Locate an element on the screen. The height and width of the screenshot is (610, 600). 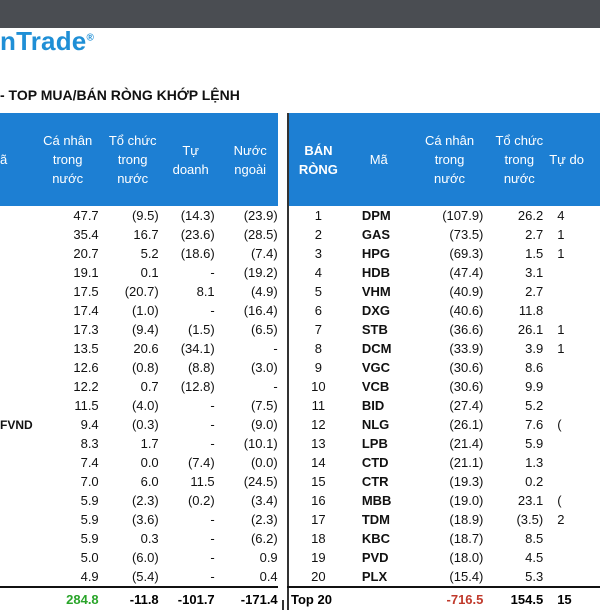
cell-individual: 17.3 is located at coordinates (86, 329).